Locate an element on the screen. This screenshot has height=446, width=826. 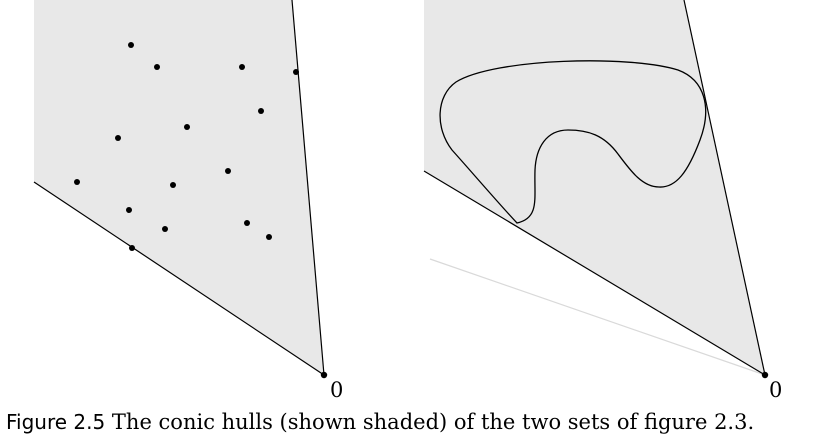
caption-label: Figure 2.5 is located at coordinates (56, 422).